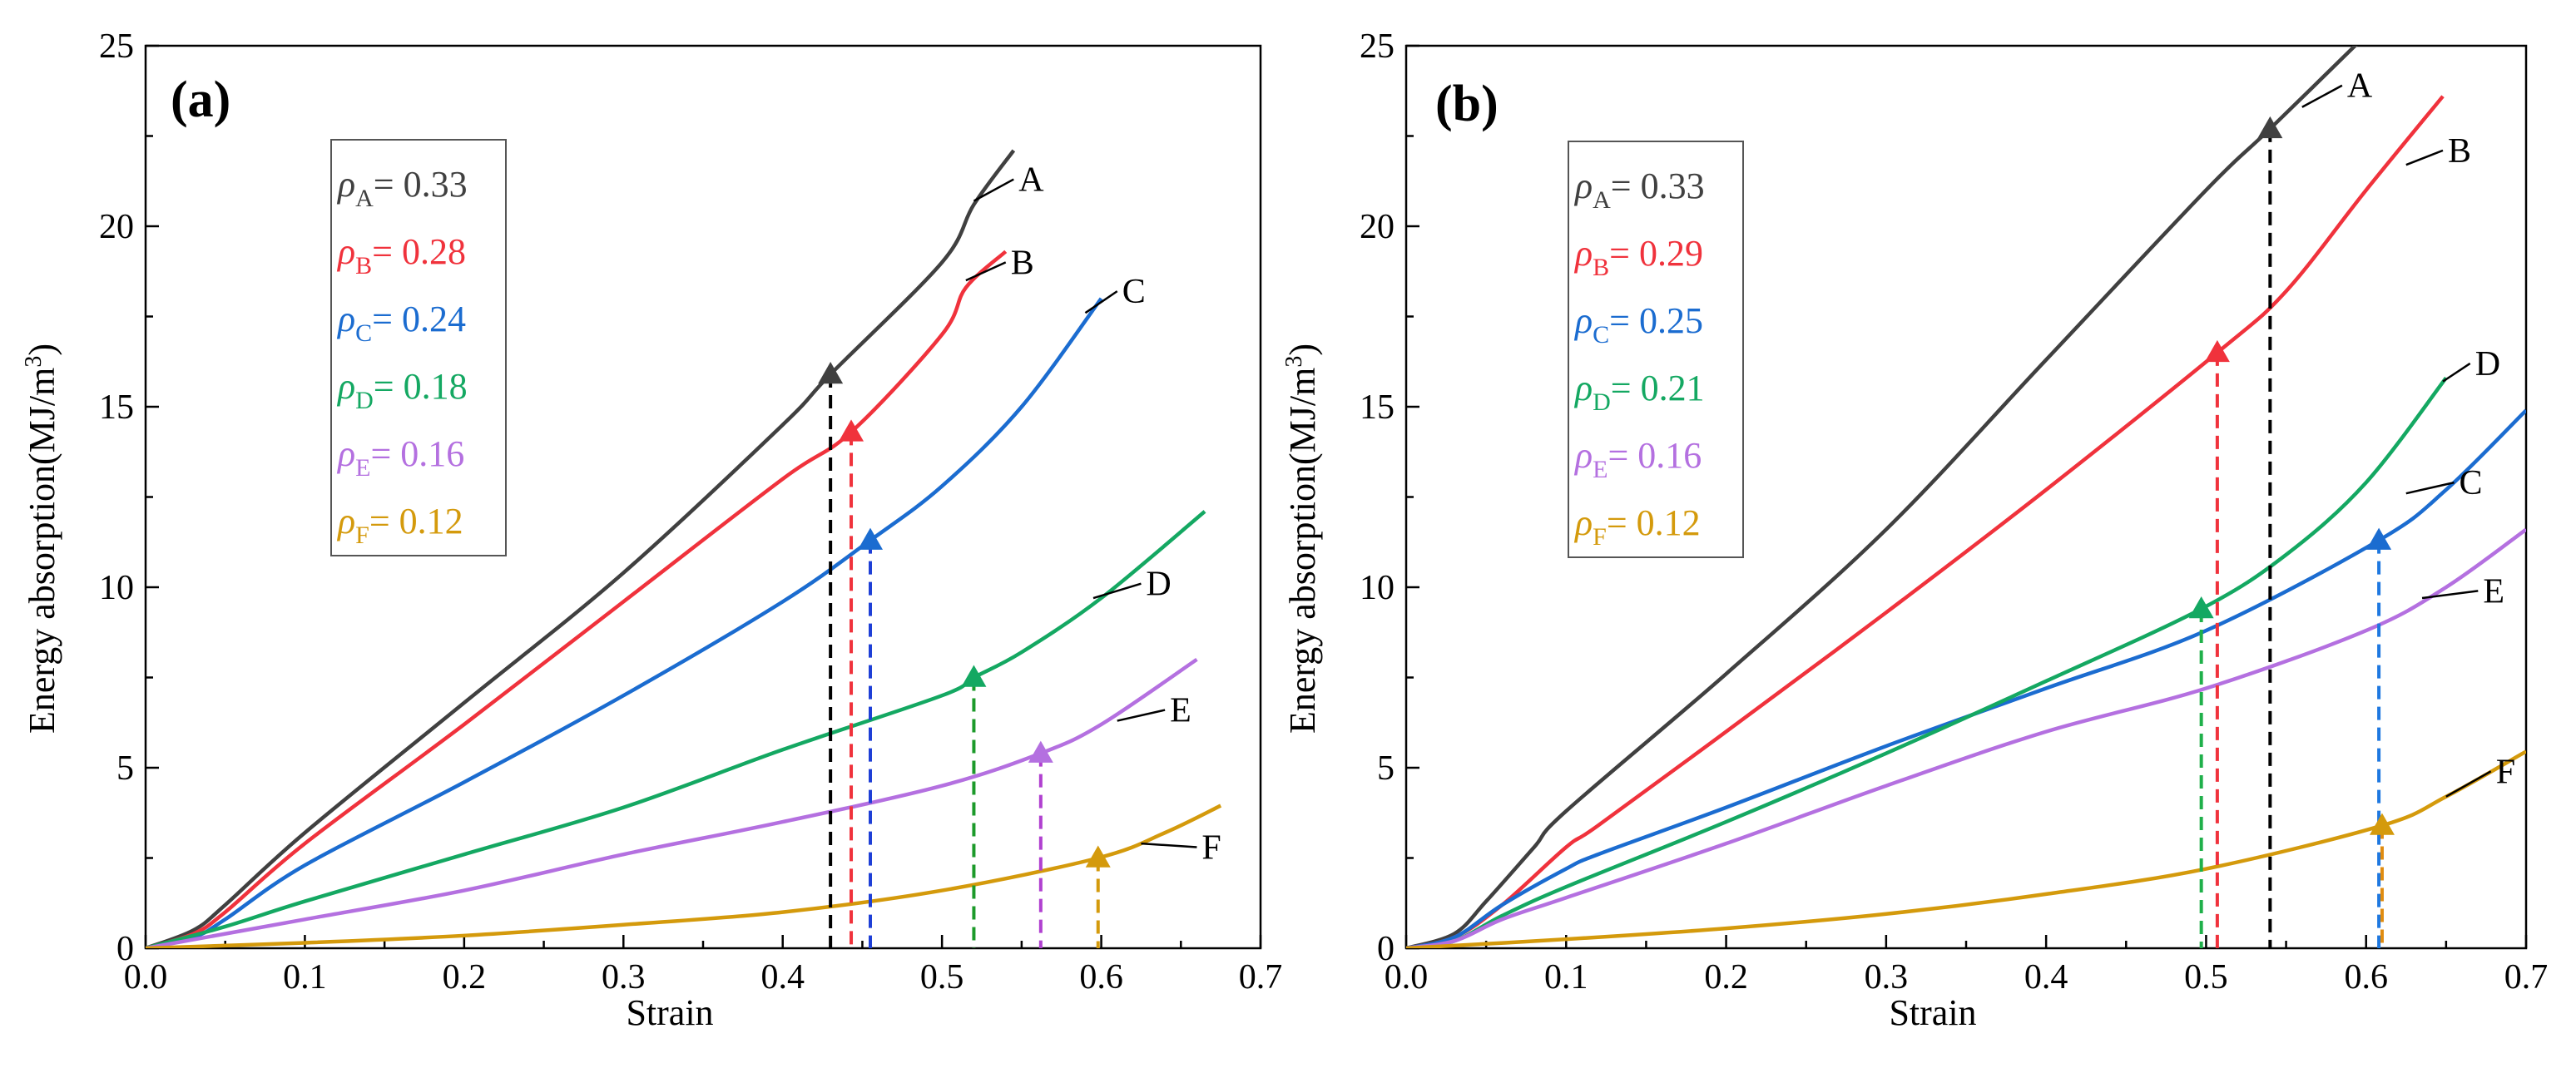 The image size is (2576, 1073). Describe the element at coordinates (402, 390) in the screenshot. I see `legend-entry: ρD= 0.18` at that location.